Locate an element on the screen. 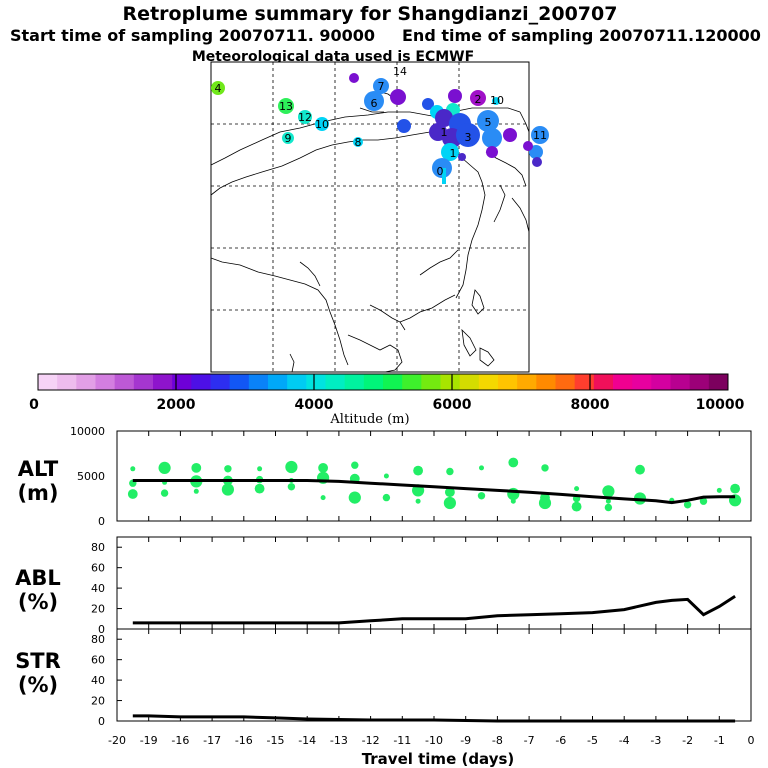 The image size is (768, 768). map-label: 14 is located at coordinates (400, 71).